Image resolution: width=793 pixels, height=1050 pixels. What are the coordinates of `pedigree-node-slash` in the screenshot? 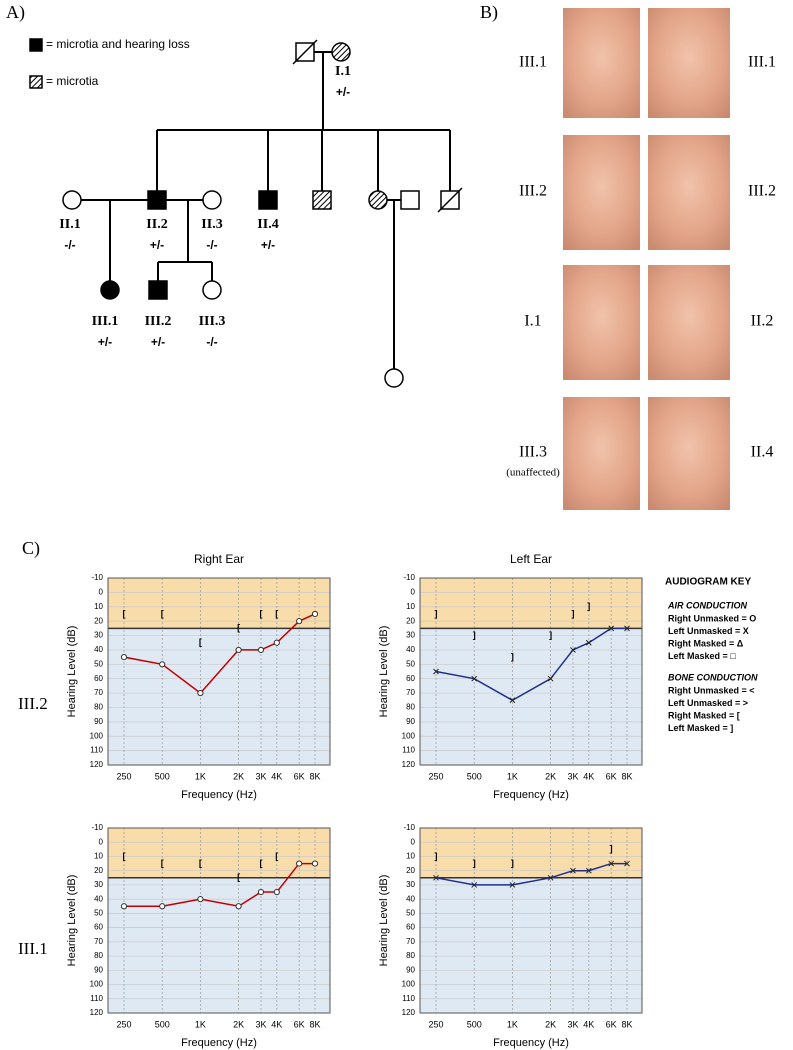 It's located at (450, 200).